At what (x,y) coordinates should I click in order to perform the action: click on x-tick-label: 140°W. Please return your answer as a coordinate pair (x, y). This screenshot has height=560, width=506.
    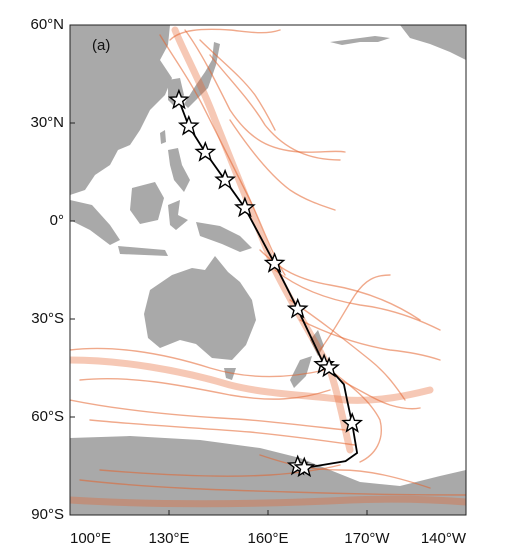
    Looking at the image, I should click on (444, 538).